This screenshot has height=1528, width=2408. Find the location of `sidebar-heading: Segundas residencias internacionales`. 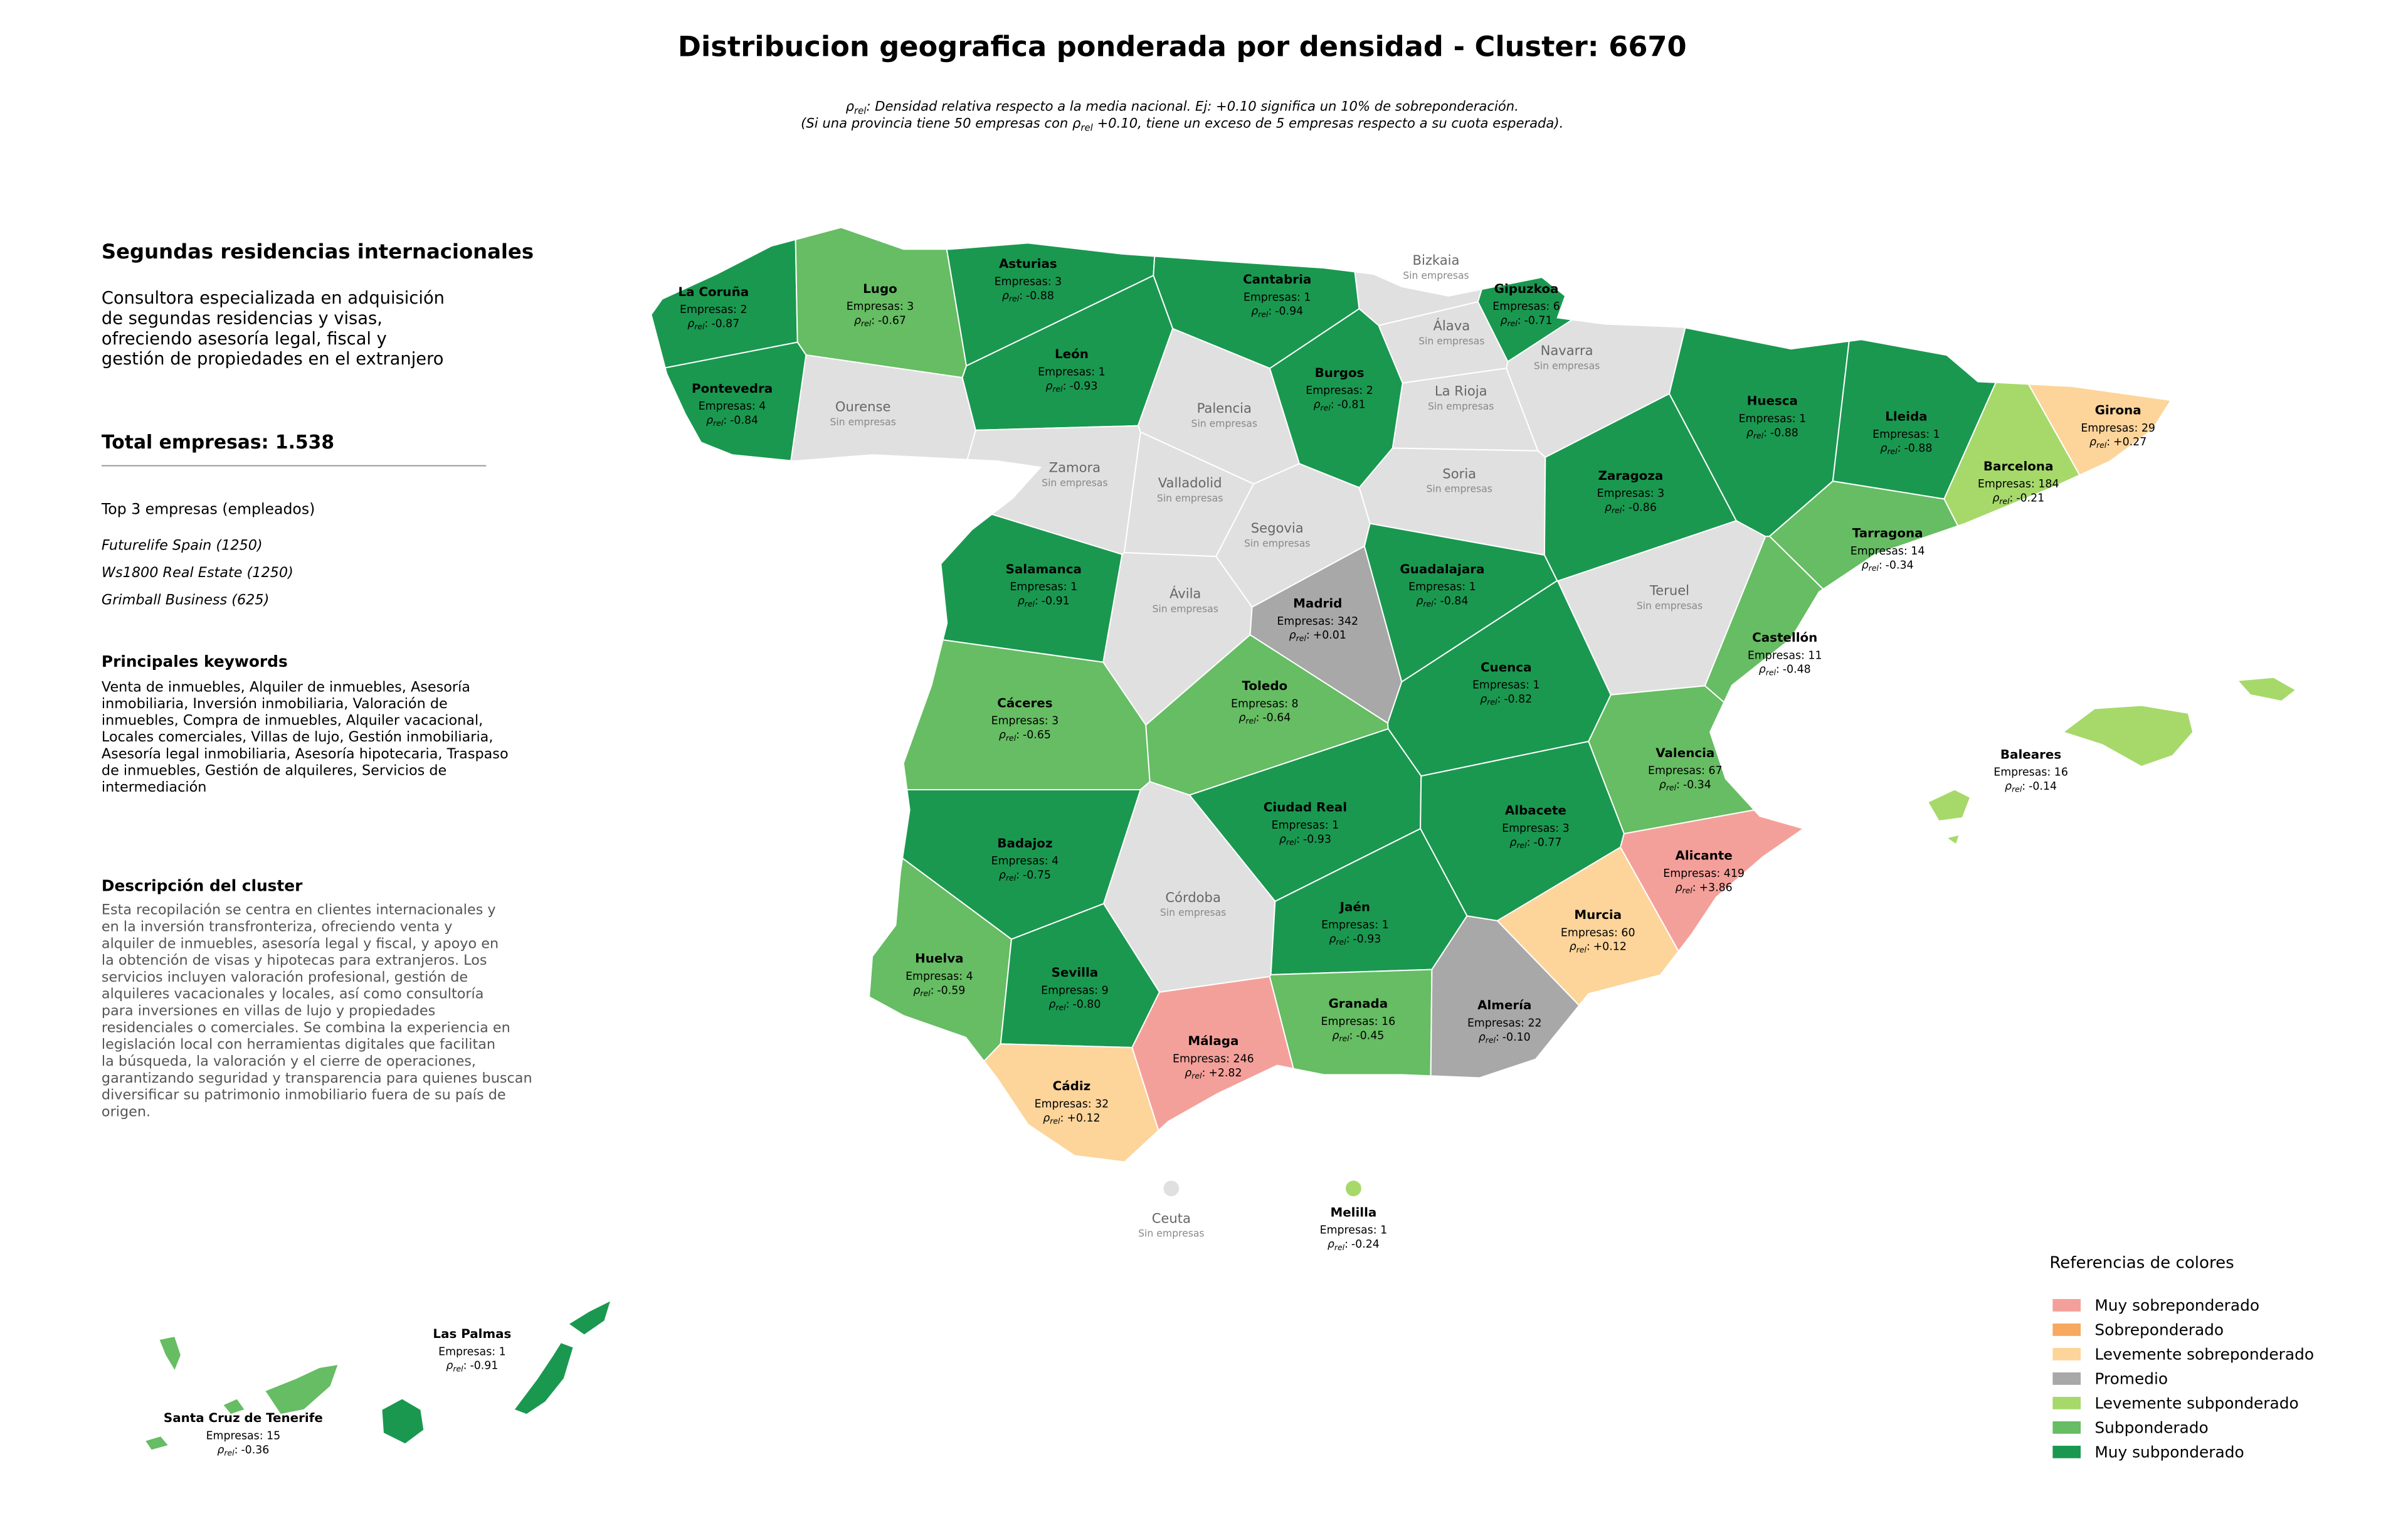

sidebar-heading: Segundas residencias internacionales is located at coordinates (318, 251).